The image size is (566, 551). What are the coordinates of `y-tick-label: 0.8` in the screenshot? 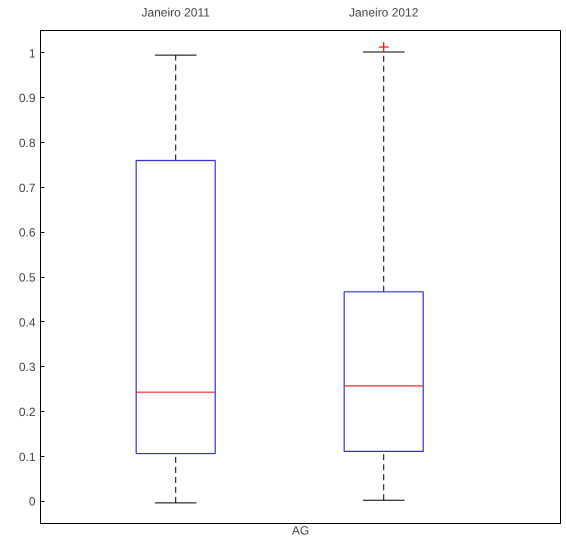 It's located at (27, 143).